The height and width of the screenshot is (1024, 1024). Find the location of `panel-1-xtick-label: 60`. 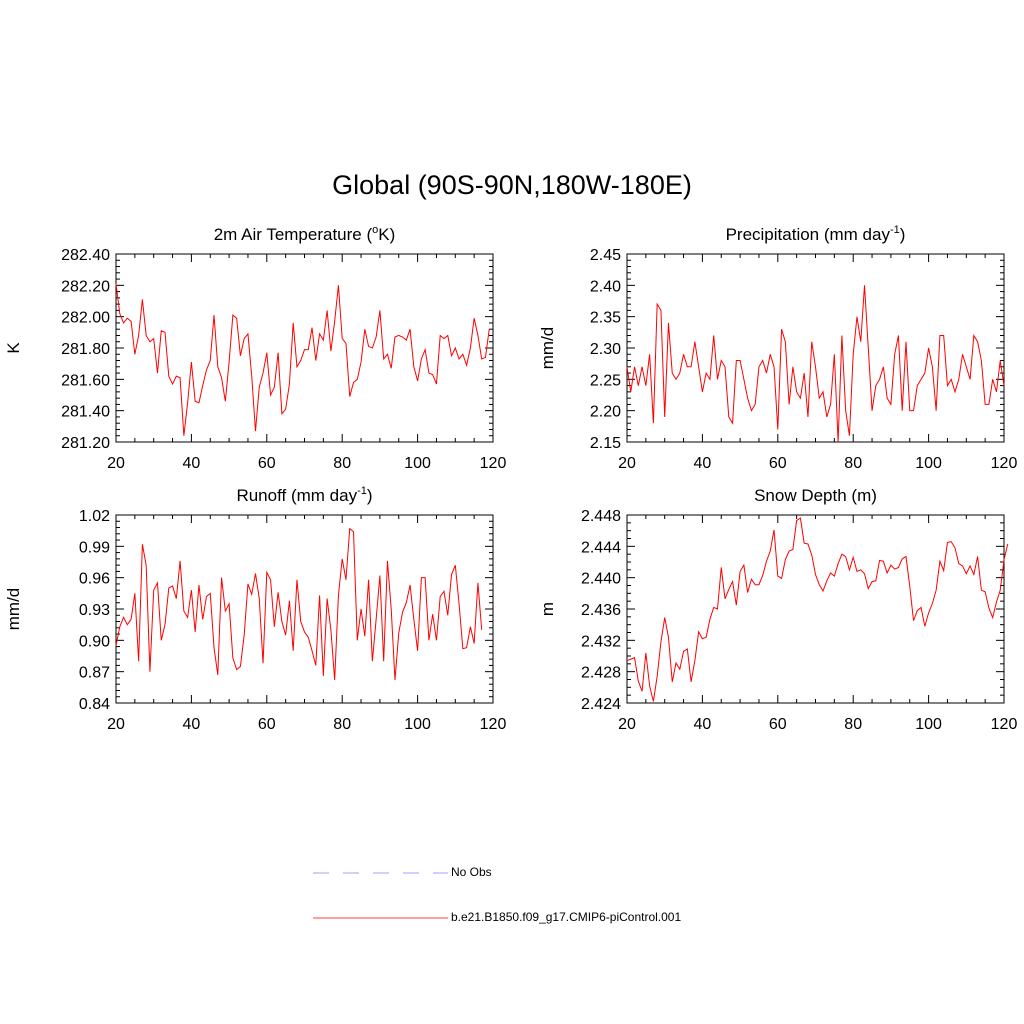

panel-1-xtick-label: 60 is located at coordinates (267, 463).